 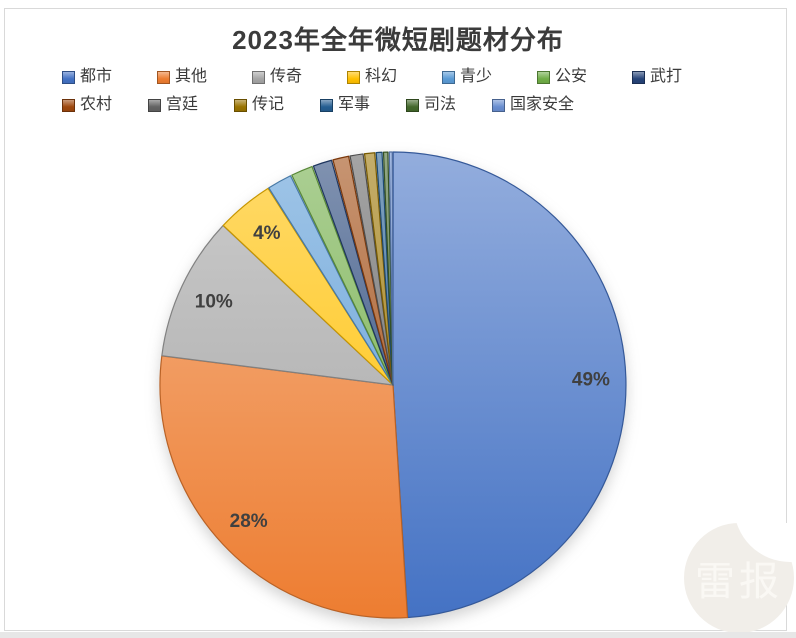 I want to click on legend-label: 武打, so click(x=666, y=76).